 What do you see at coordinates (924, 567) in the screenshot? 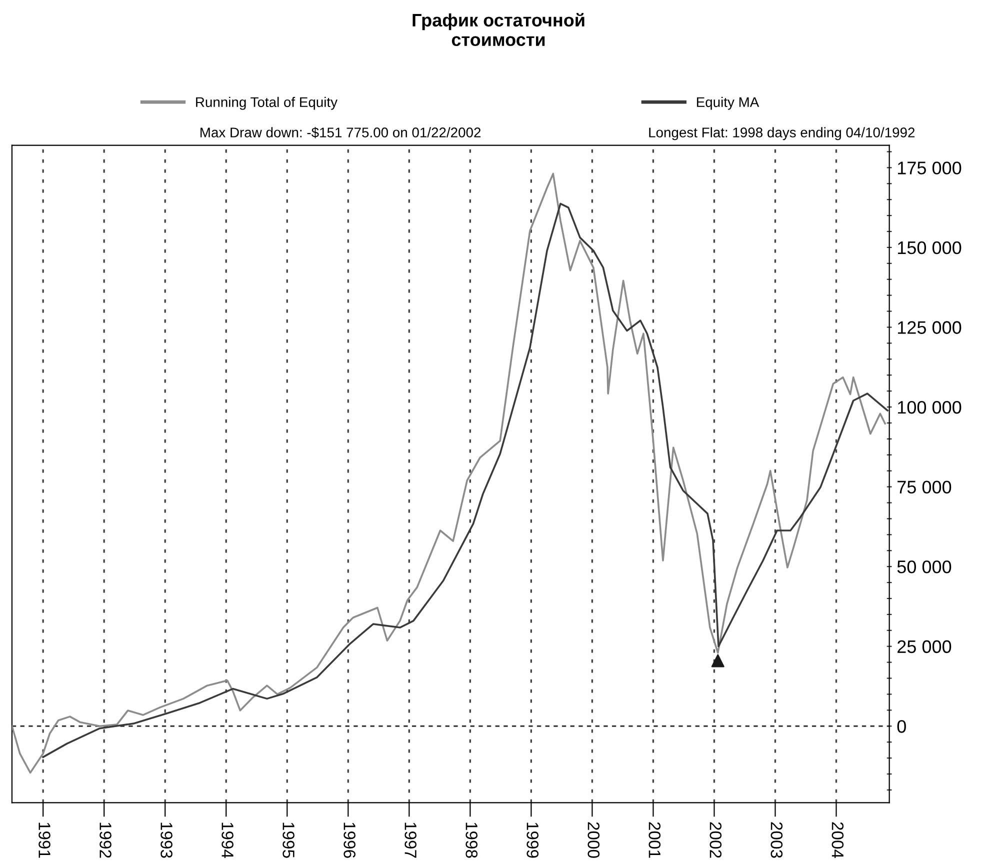
I see `y-tick-label: 50 000` at bounding box center [924, 567].